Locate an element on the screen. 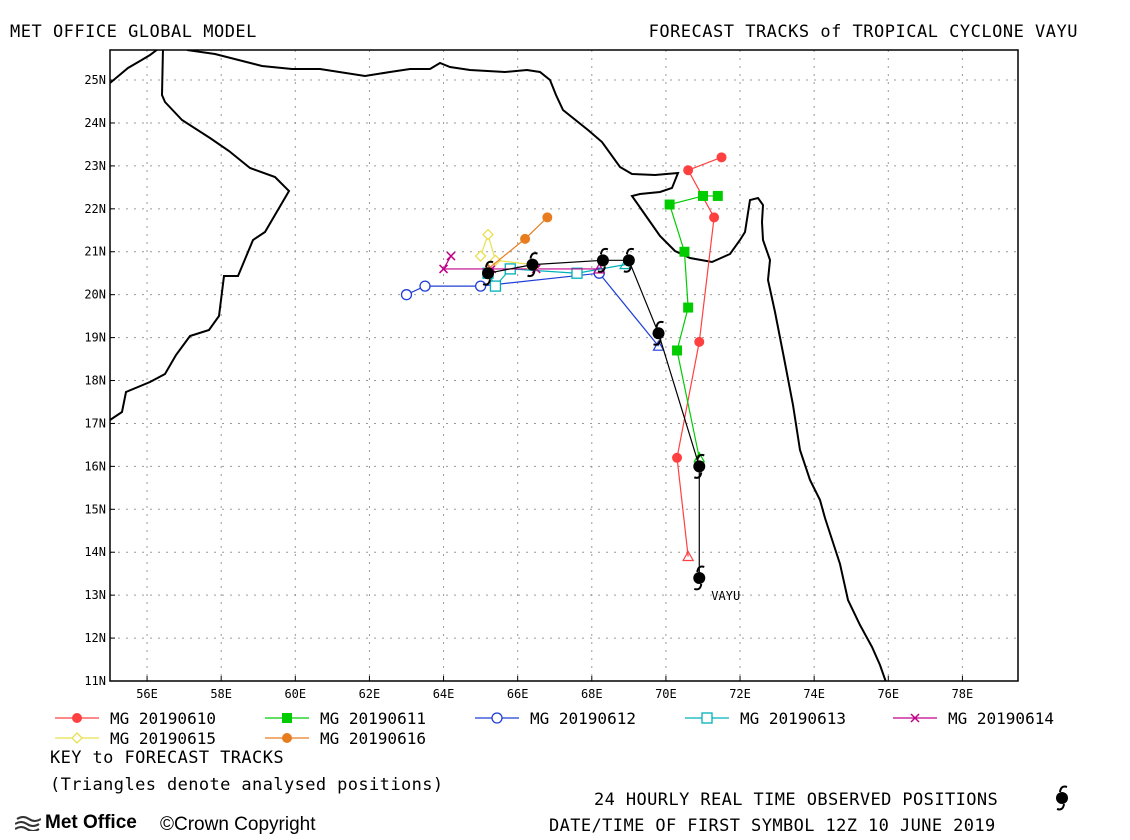 The image size is (1130, 840). observed-track-line is located at coordinates (593, 418).